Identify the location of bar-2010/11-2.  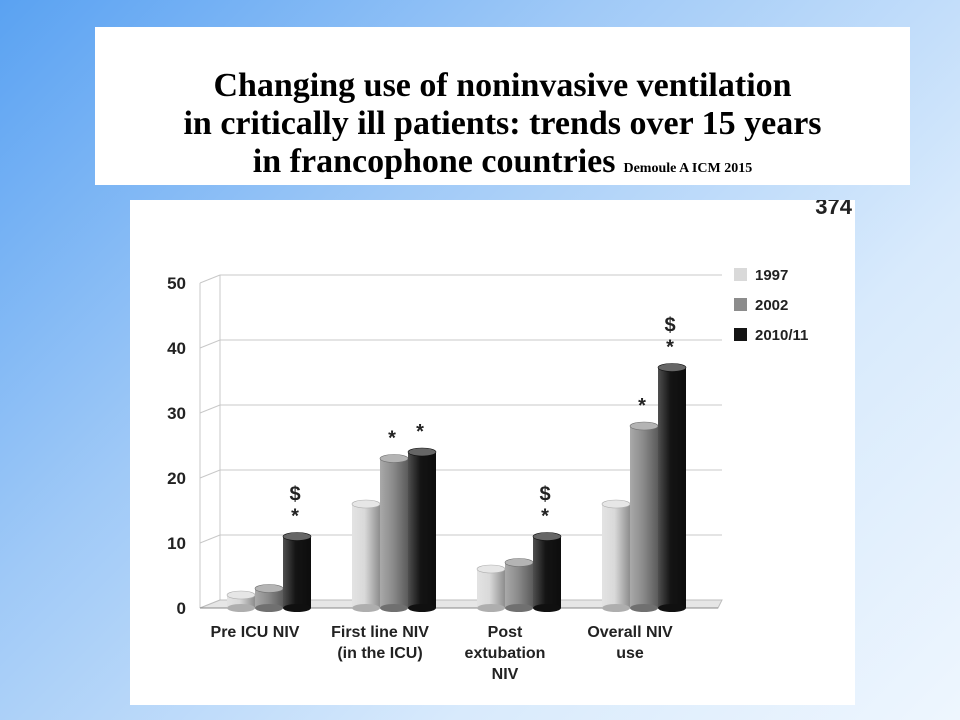
(547, 572).